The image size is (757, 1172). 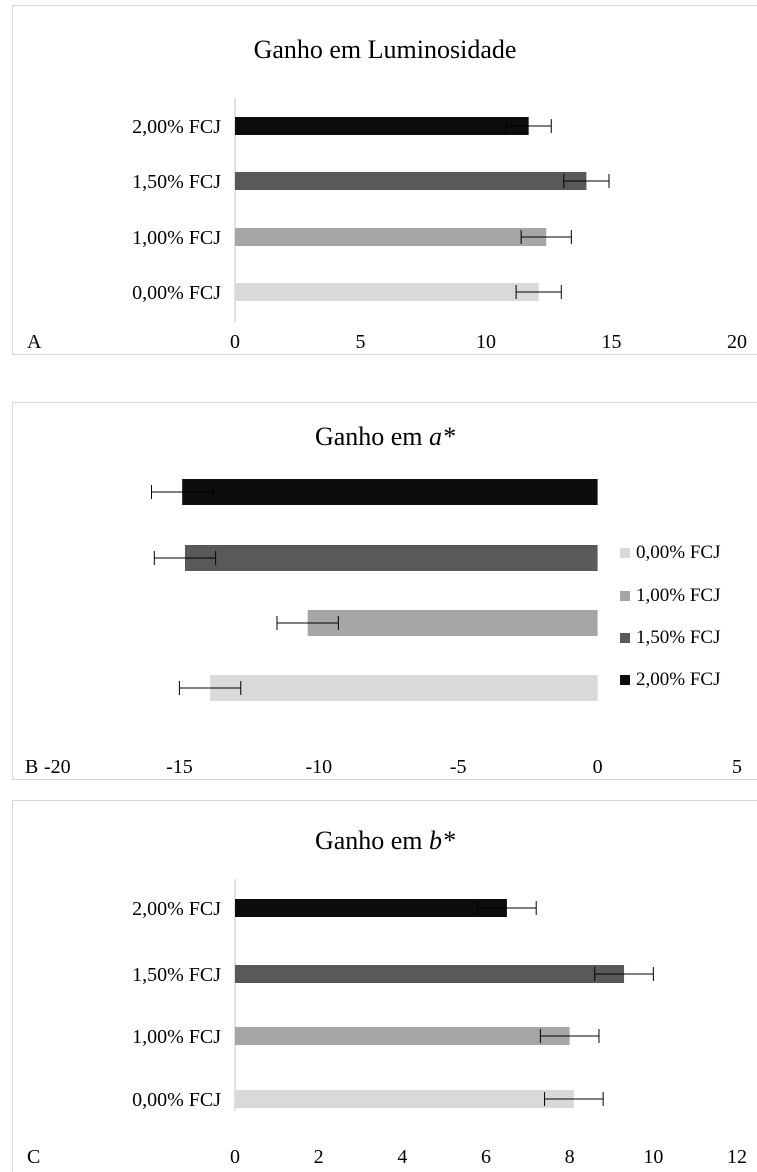 What do you see at coordinates (458, 767) in the screenshot?
I see `x-tick-label: -5` at bounding box center [458, 767].